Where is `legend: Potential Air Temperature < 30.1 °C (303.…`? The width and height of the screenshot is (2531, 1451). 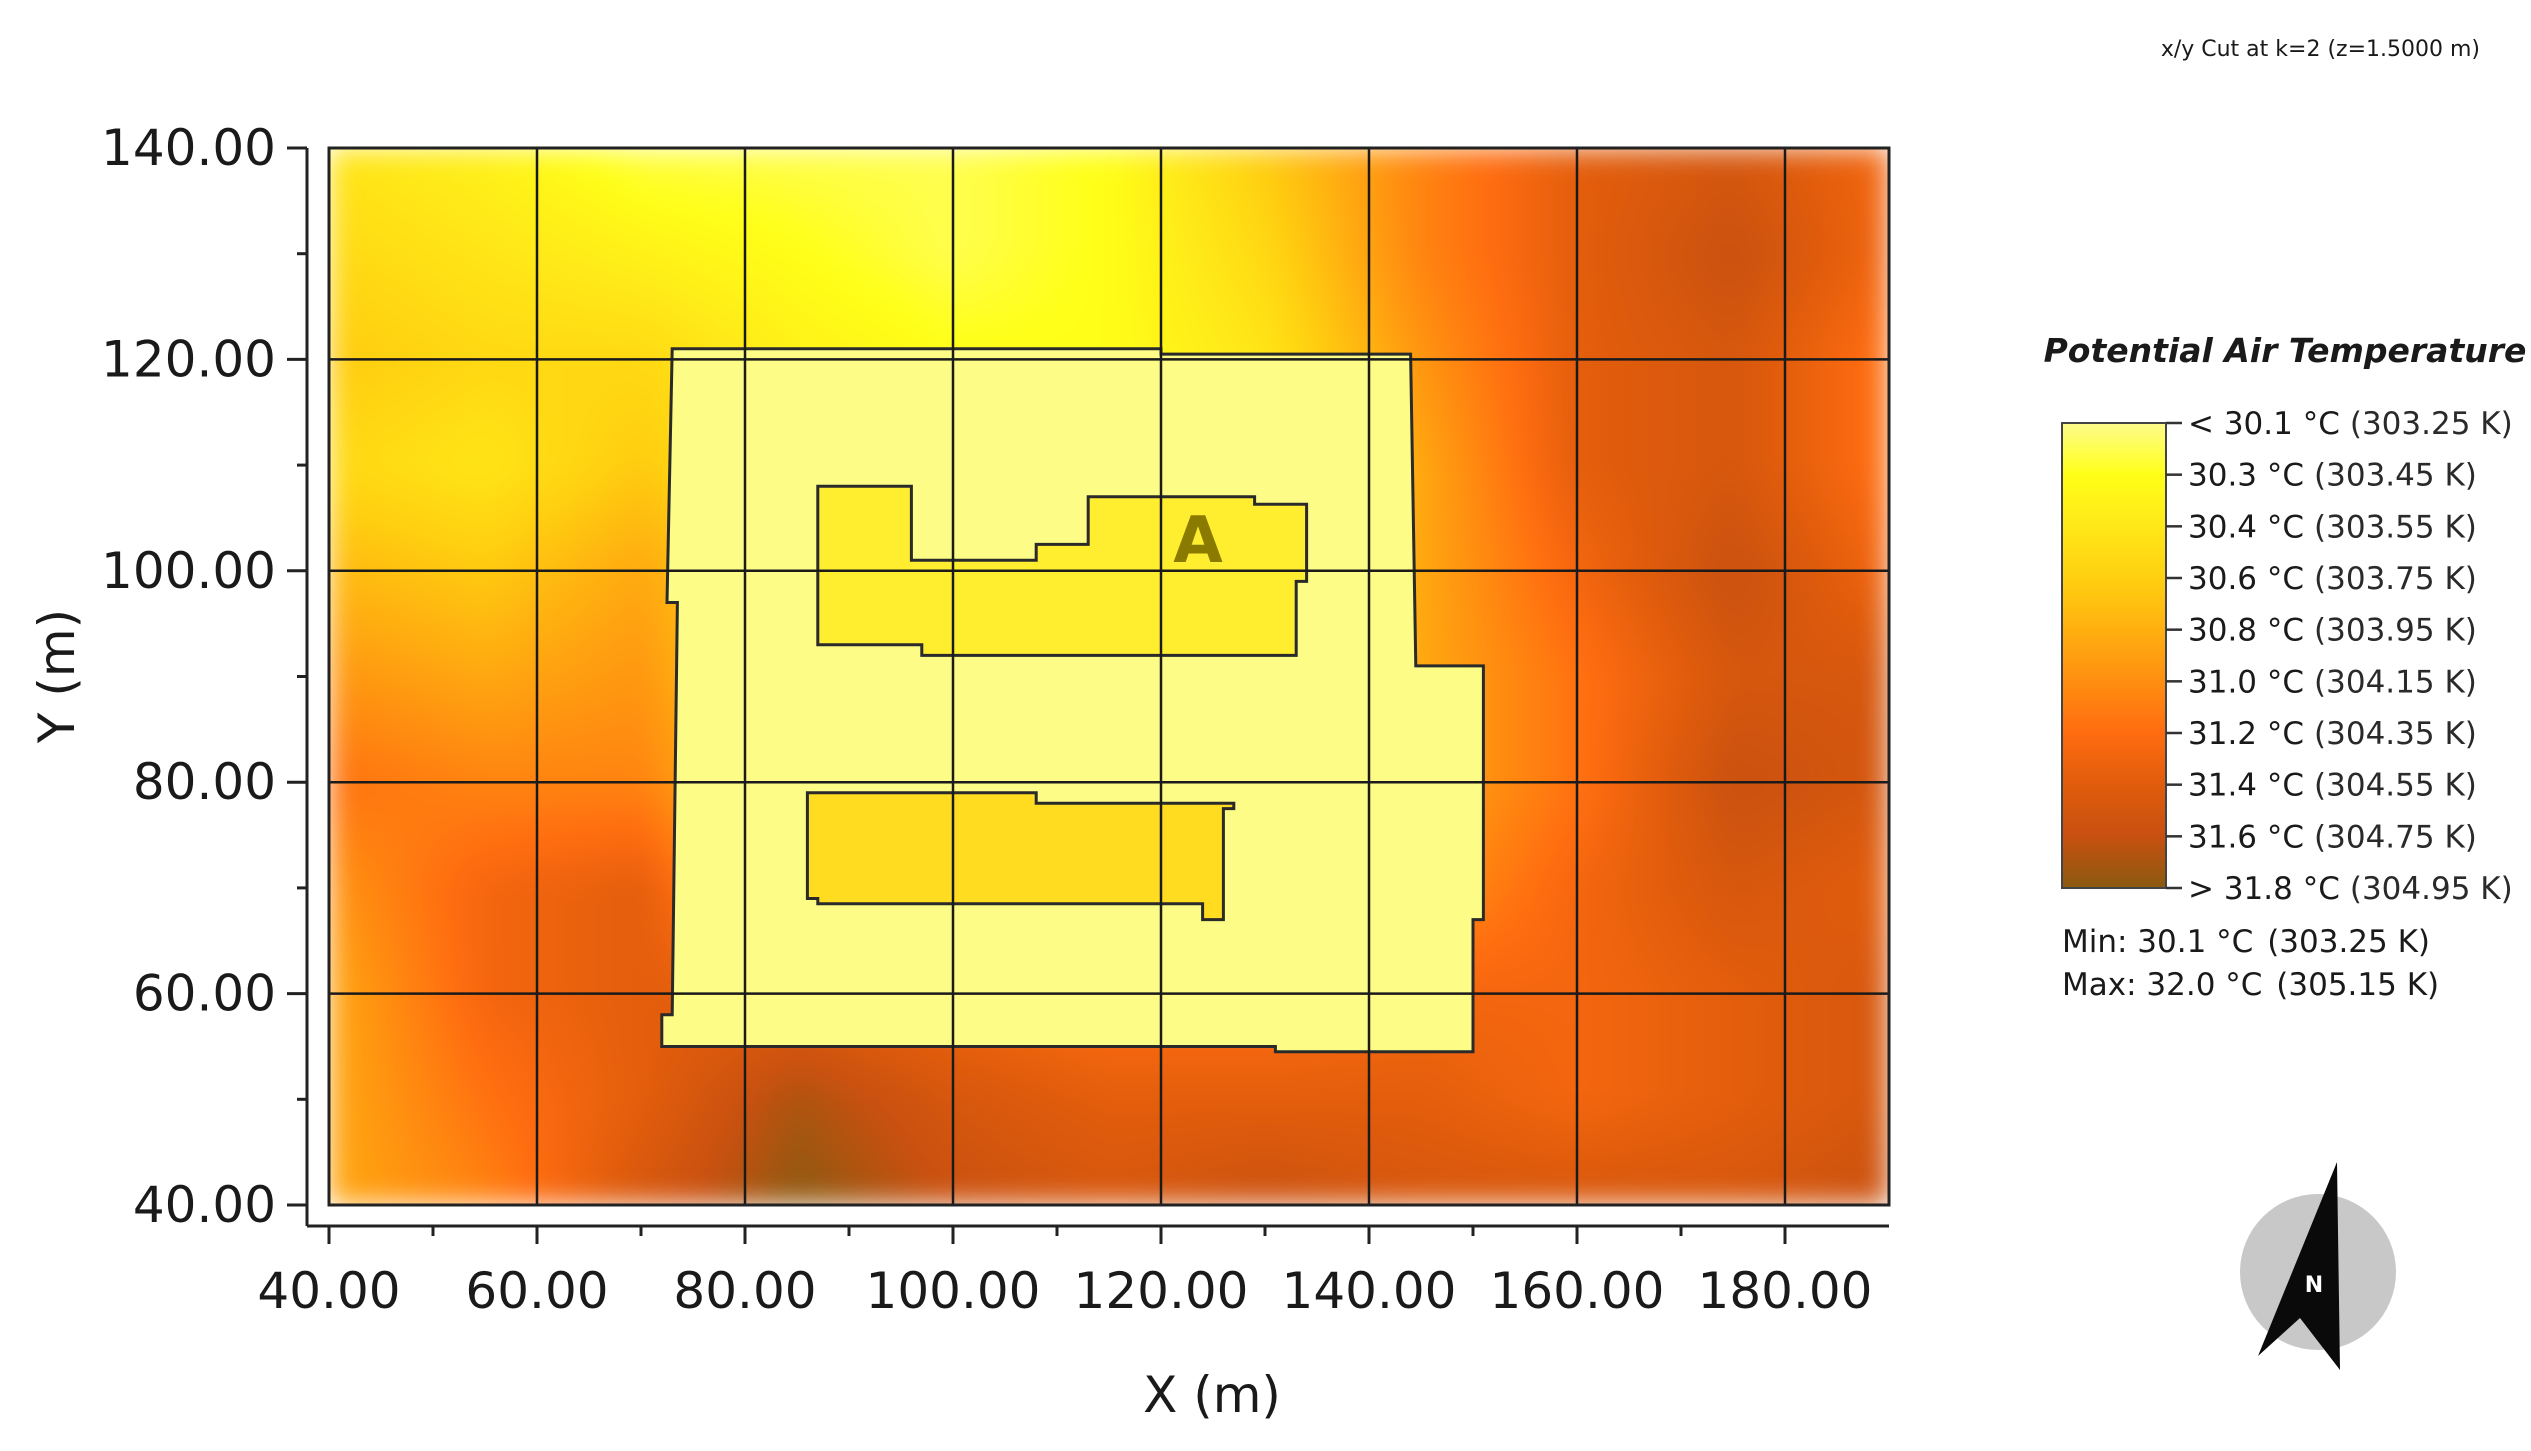
legend: Potential Air Temperature < 30.1 °C (303.… is located at coordinates (2285, 667).